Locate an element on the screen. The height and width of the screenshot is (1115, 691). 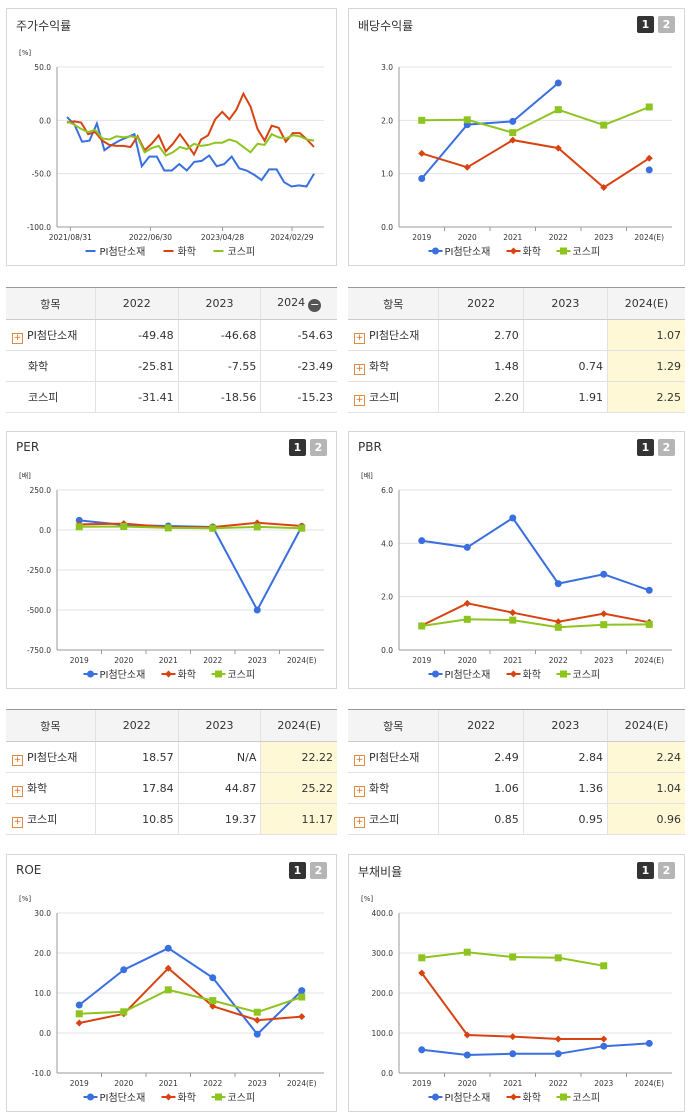
table-row: + 화학 17.84 44.87 25.22 is located at coordinates (171, 788).